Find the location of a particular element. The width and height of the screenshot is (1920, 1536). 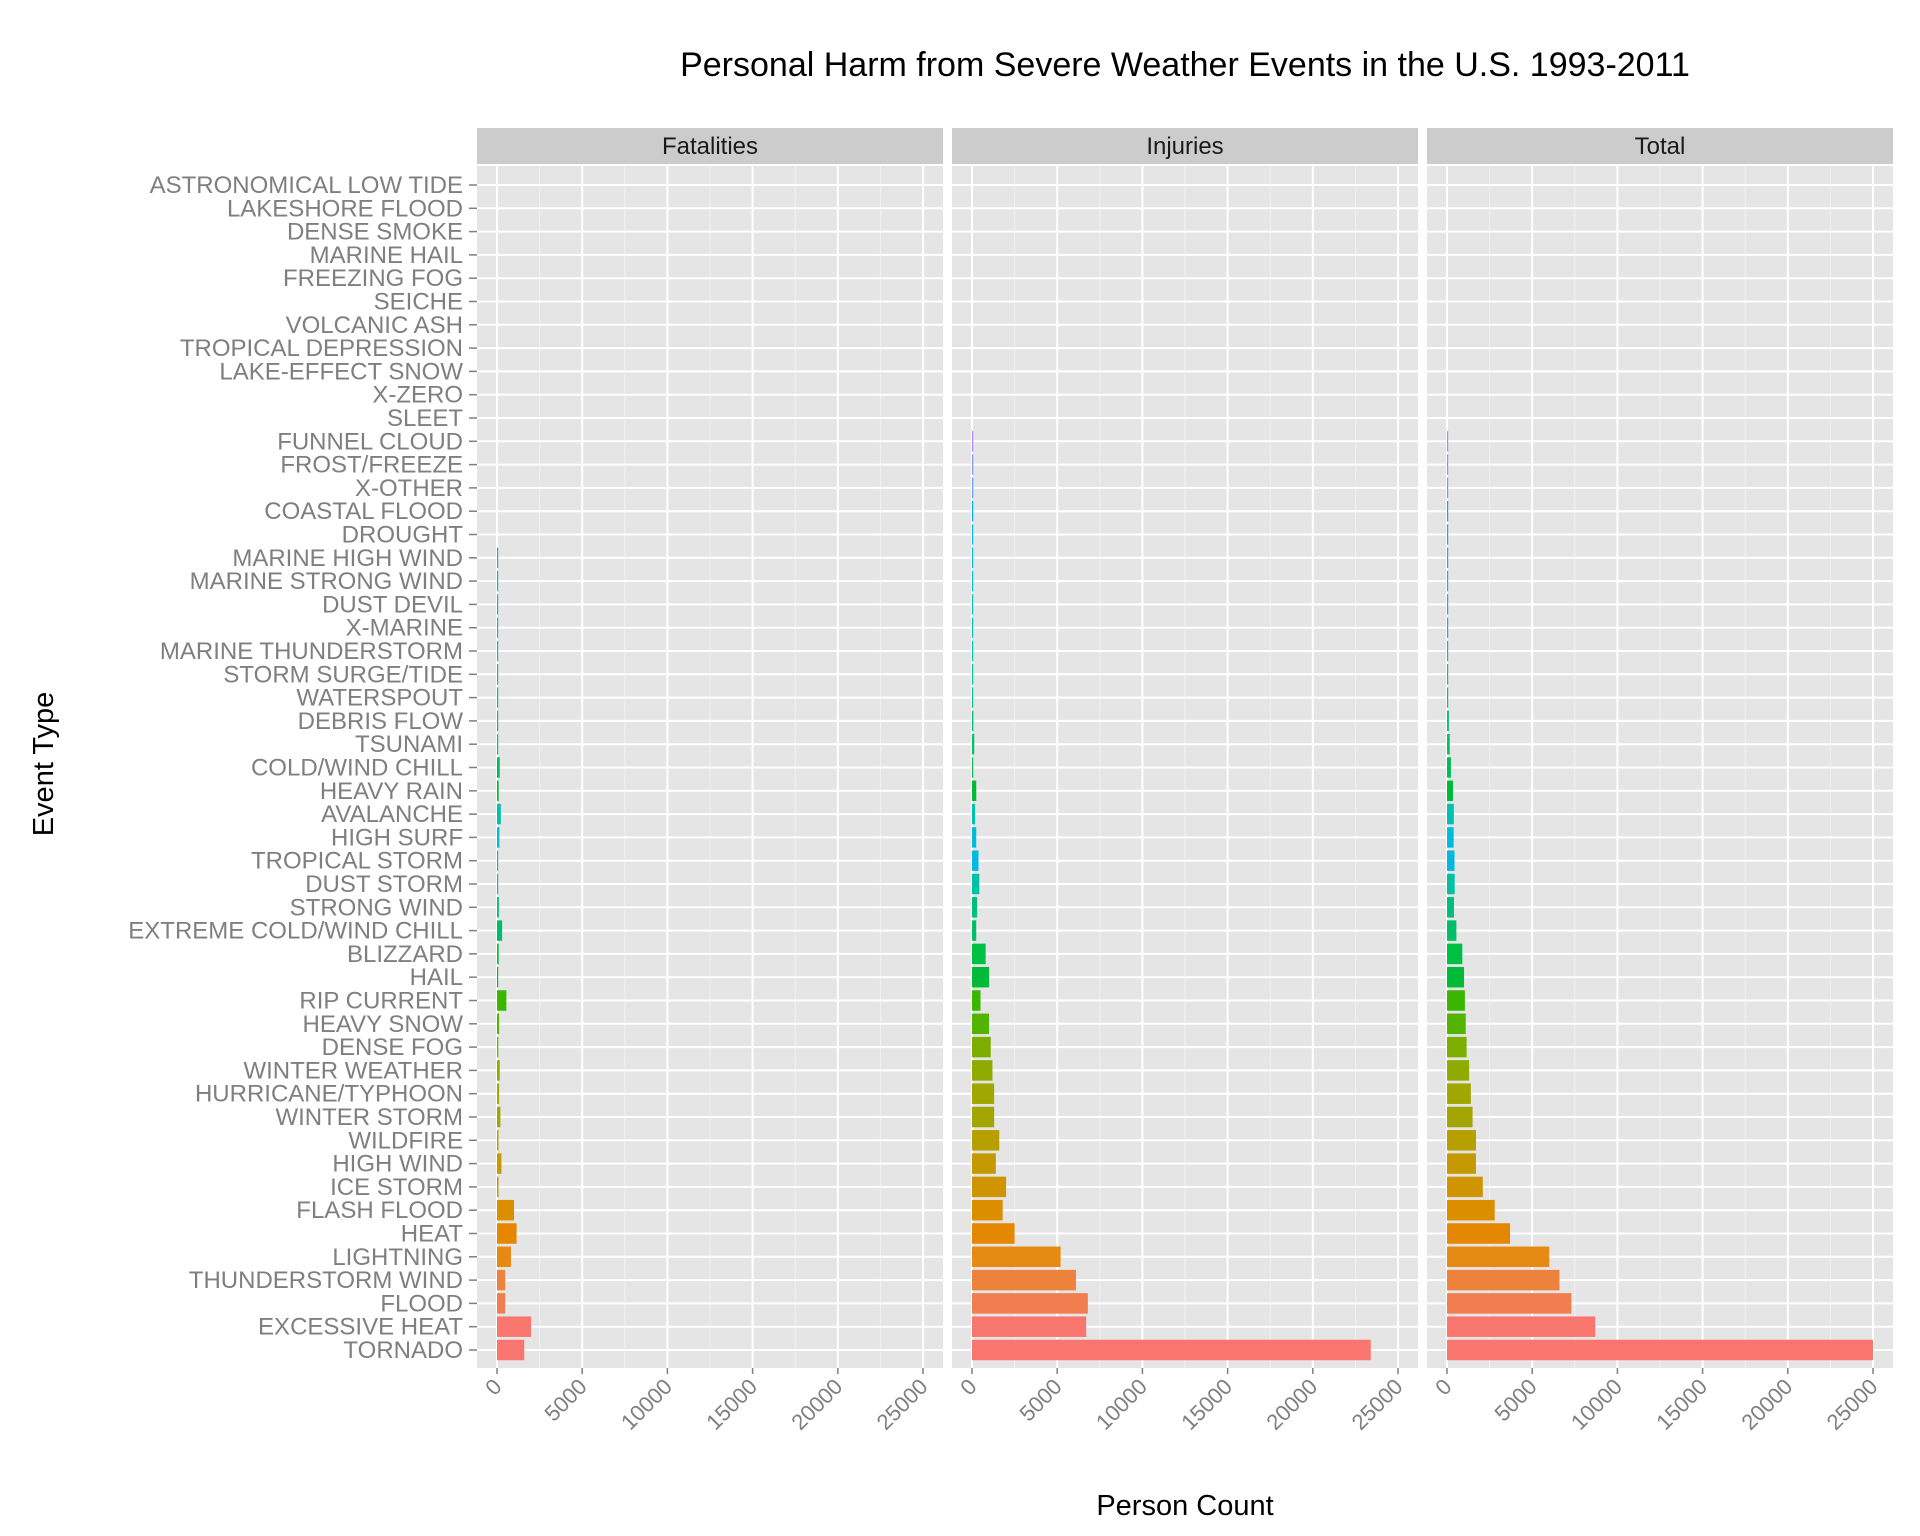

category-label: WATERSPOUT is located at coordinates (379, 698).